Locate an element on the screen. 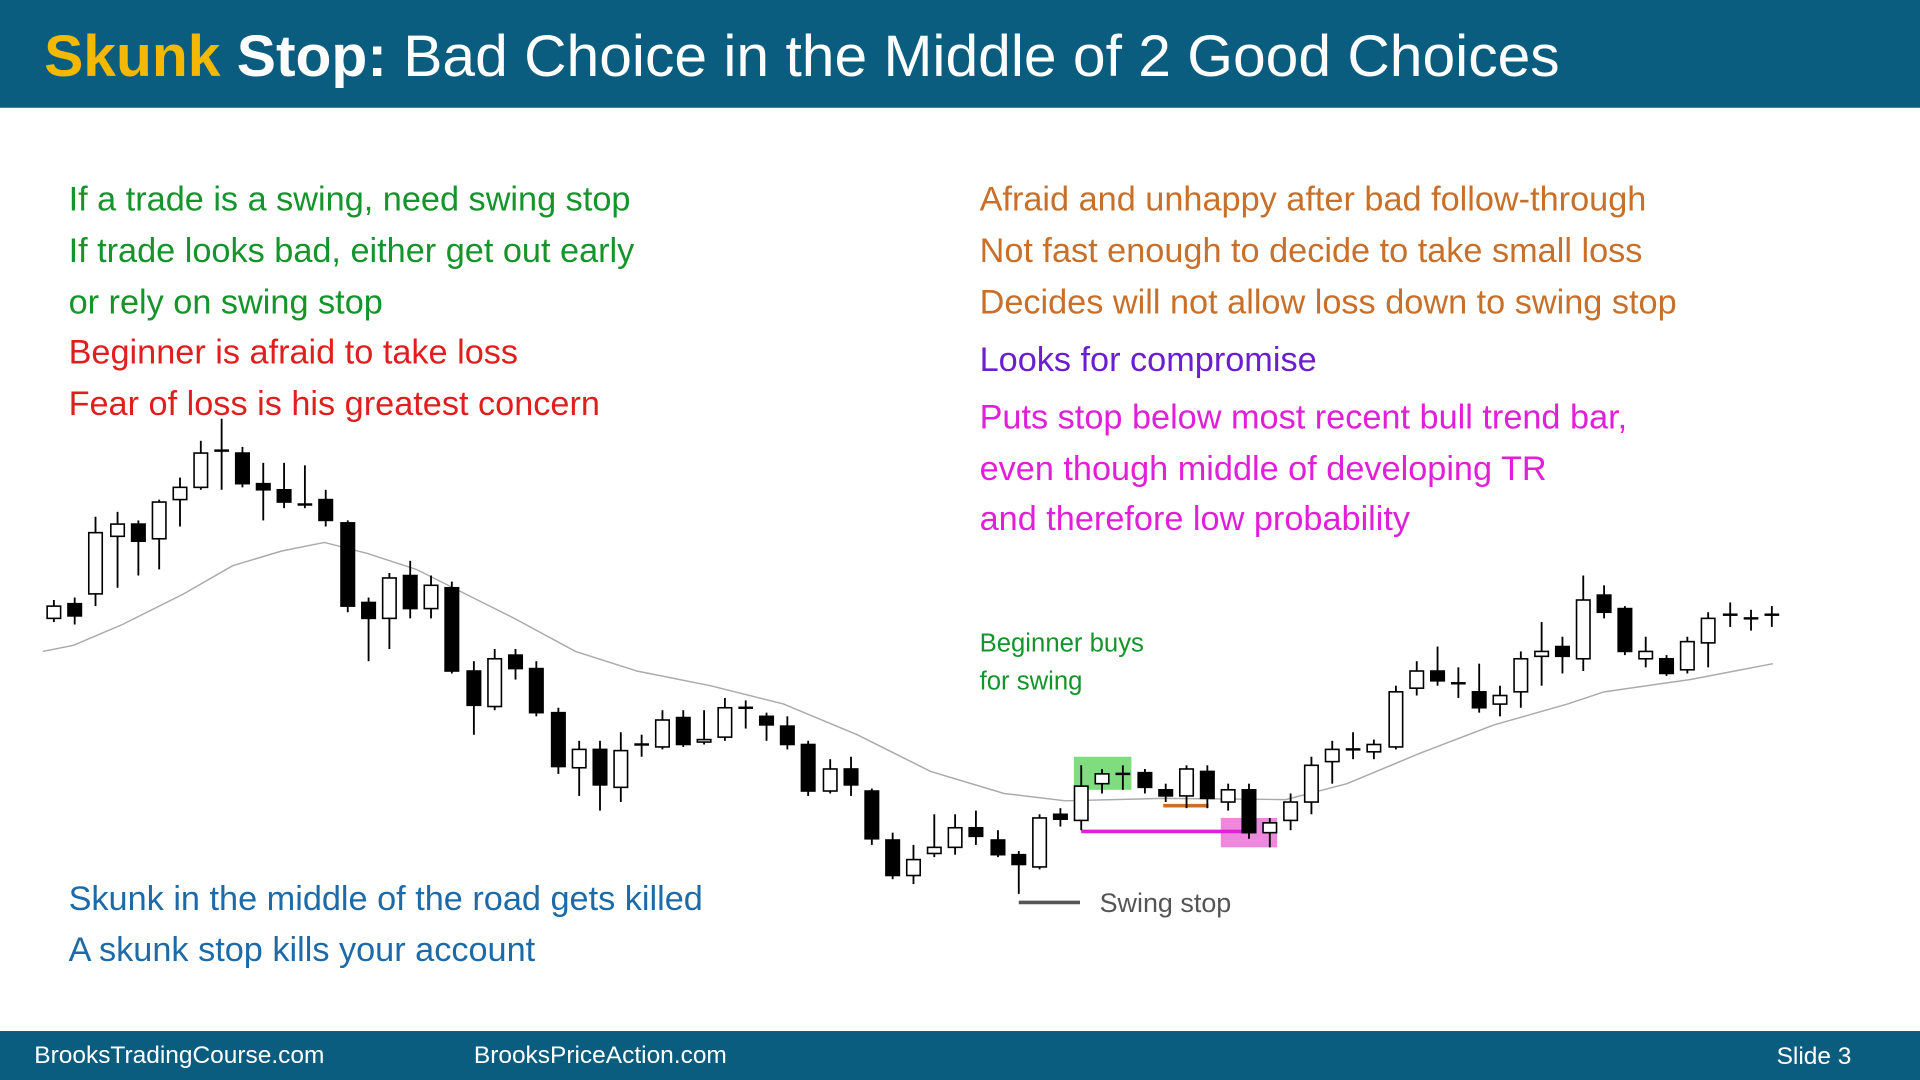 This screenshot has width=1920, height=1080. slide-number: Slide 3 is located at coordinates (1814, 1056).